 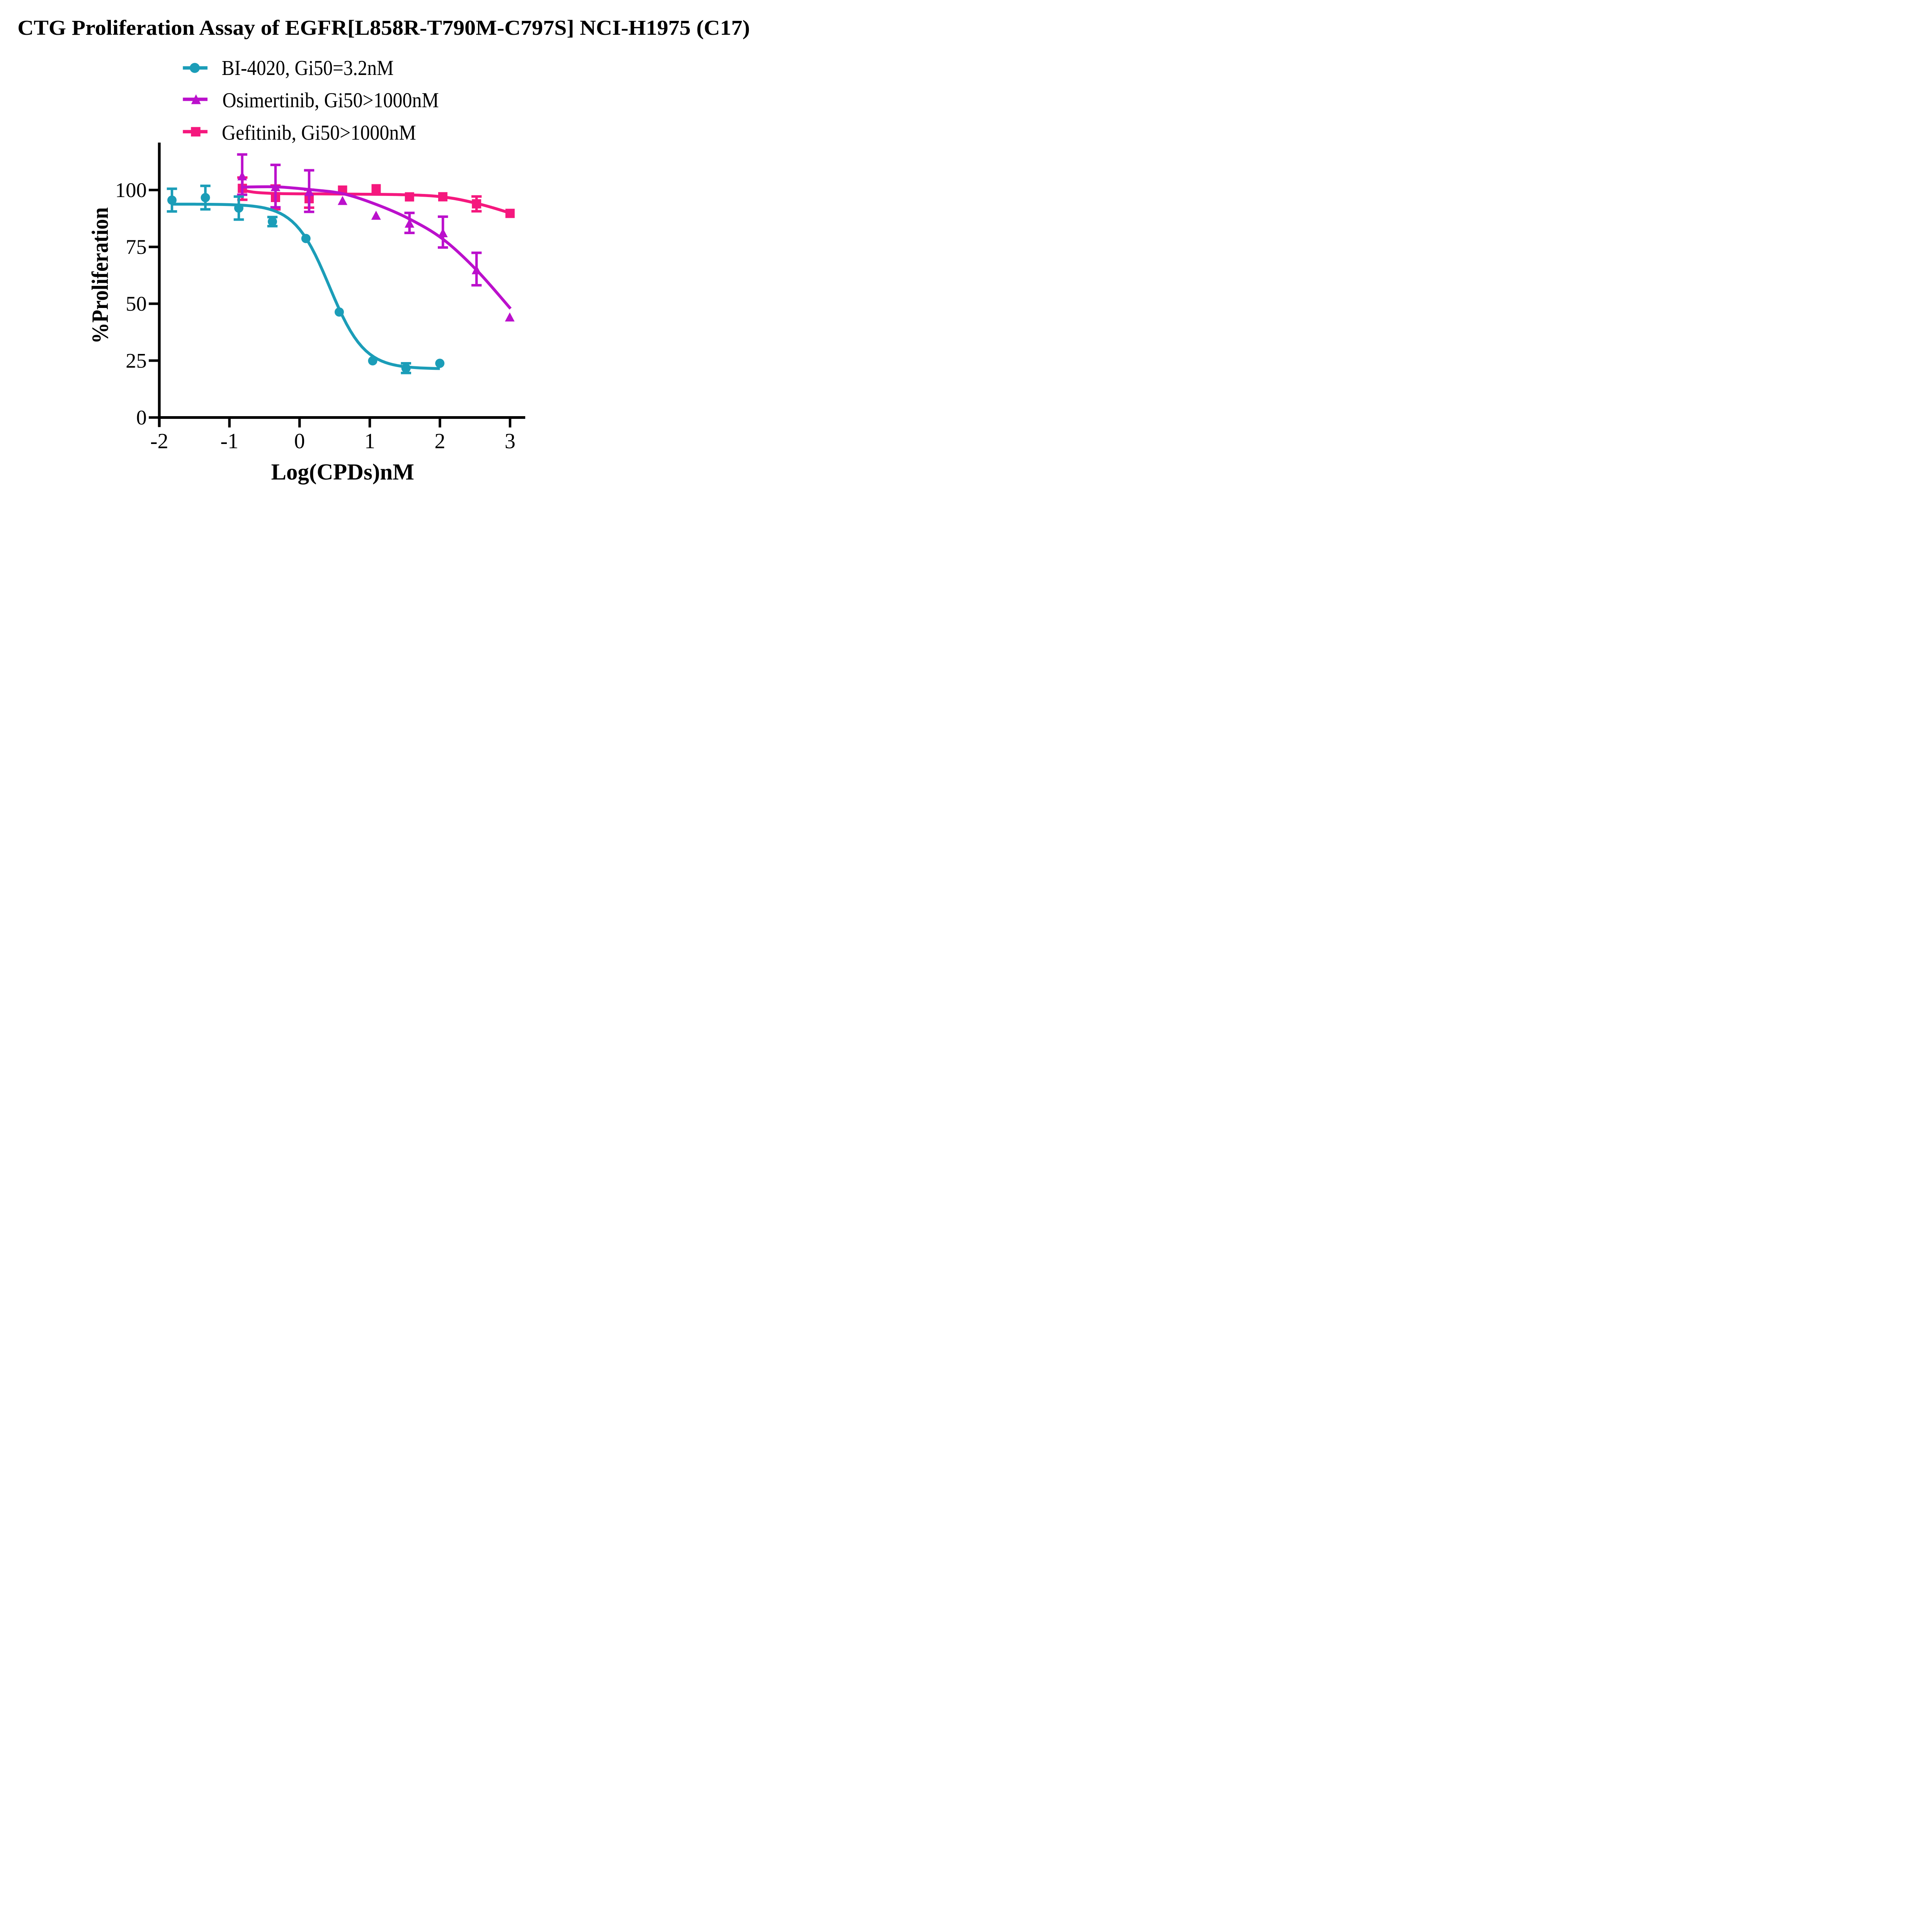 I want to click on svg-text: -1, so click(x=229, y=441).